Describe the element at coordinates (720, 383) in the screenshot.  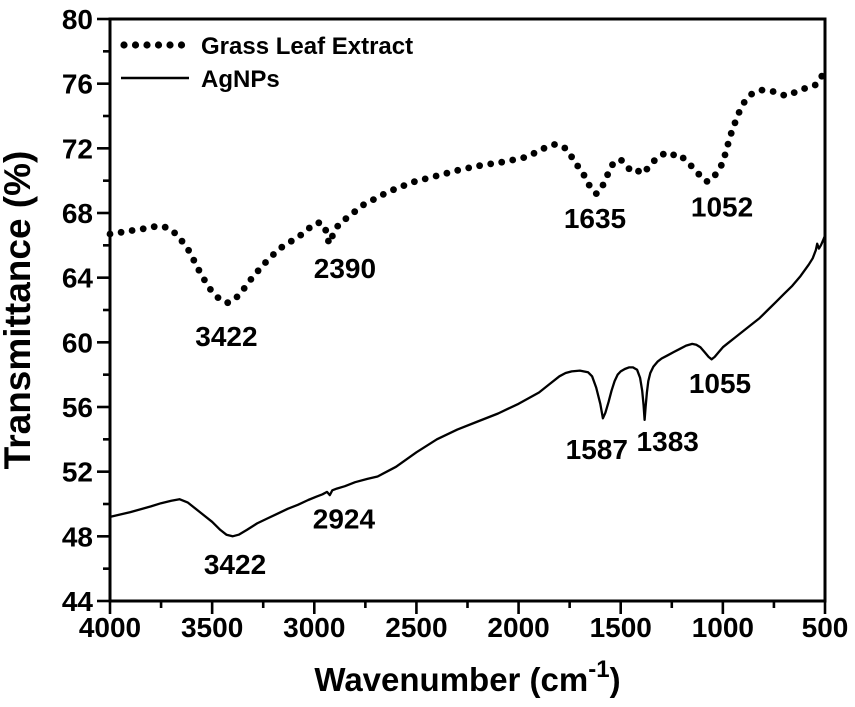
I see `peak-label-1055: 1055` at that location.